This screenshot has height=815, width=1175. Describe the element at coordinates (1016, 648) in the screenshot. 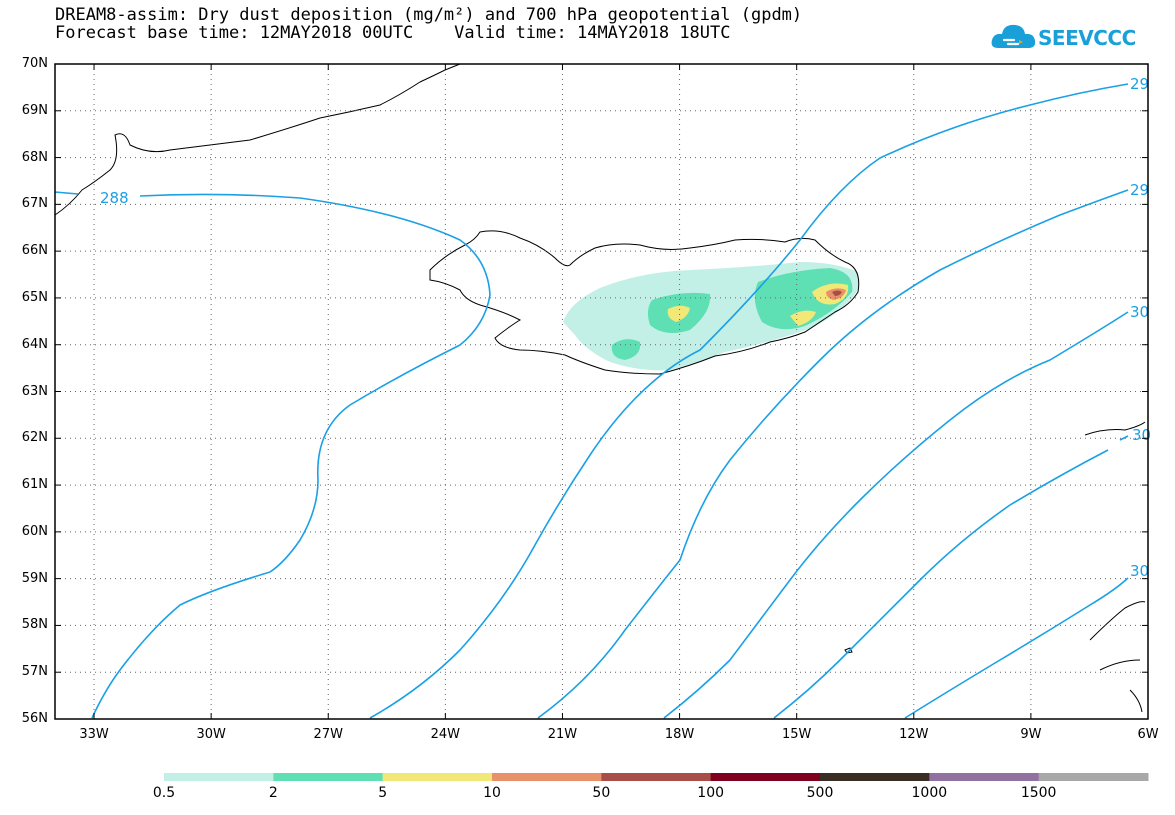

I see `contour-300c` at that location.